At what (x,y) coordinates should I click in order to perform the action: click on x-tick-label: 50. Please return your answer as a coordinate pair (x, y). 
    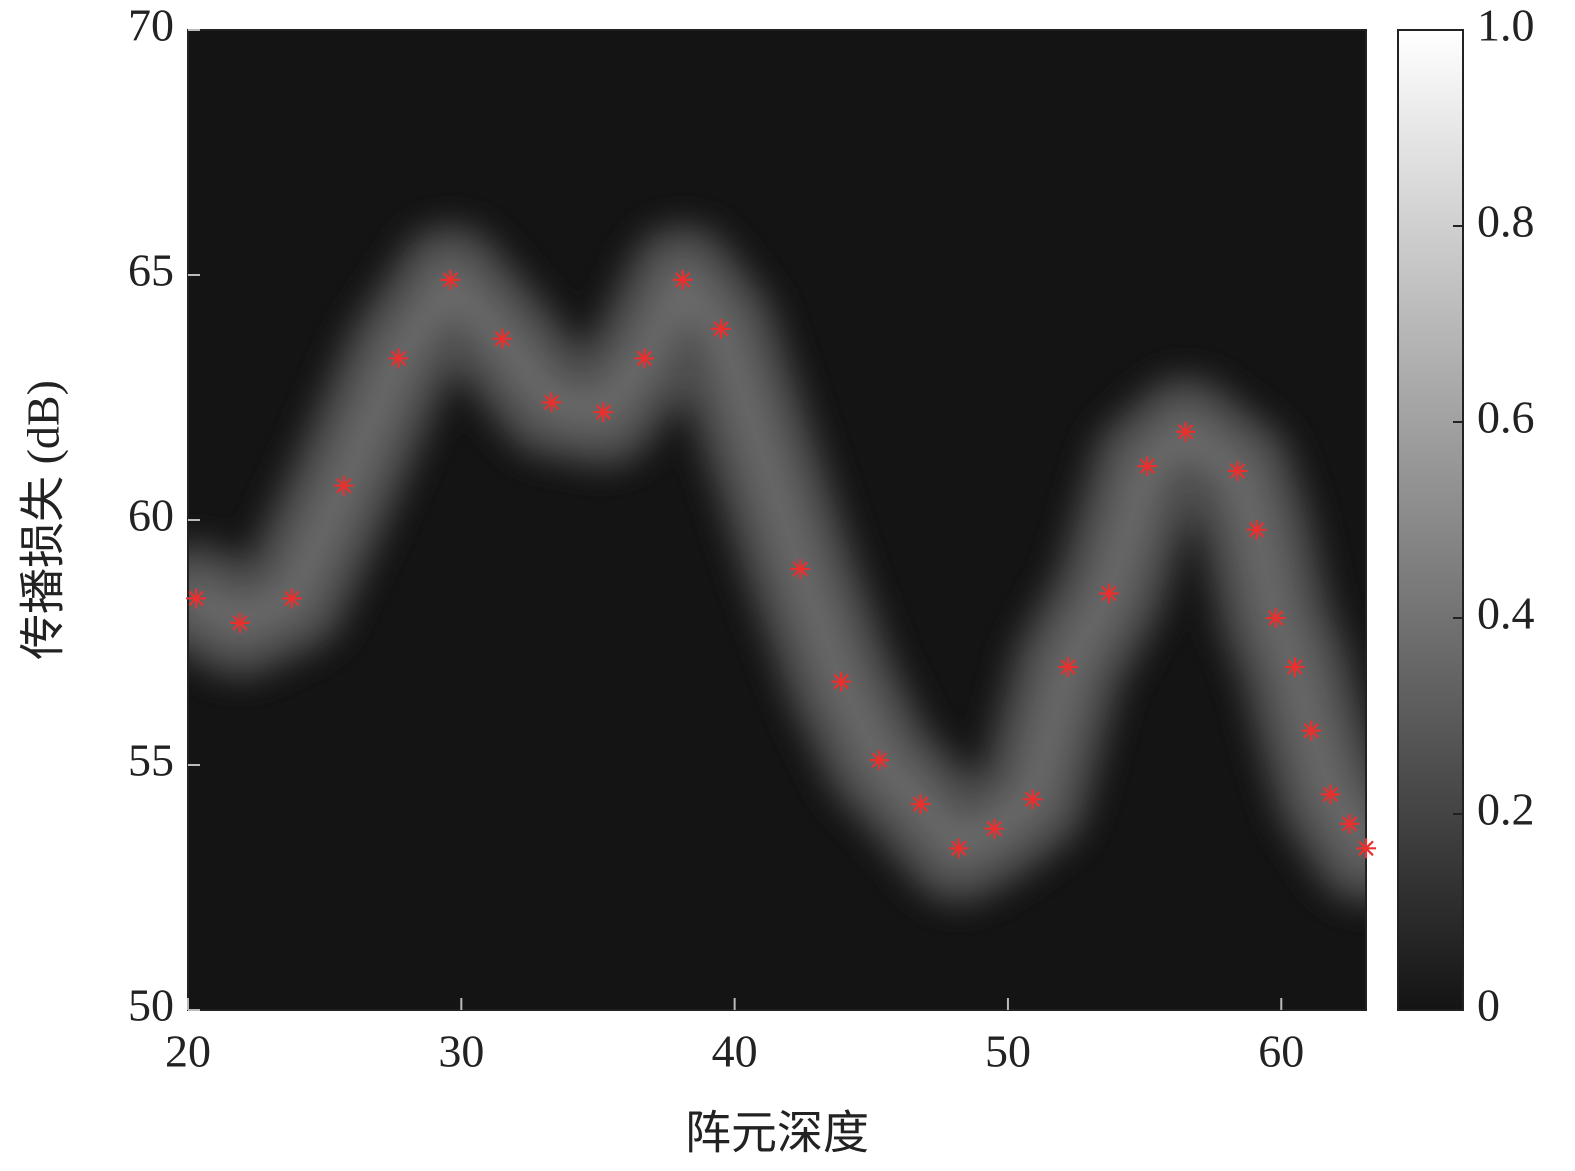
    Looking at the image, I should click on (1008, 1051).